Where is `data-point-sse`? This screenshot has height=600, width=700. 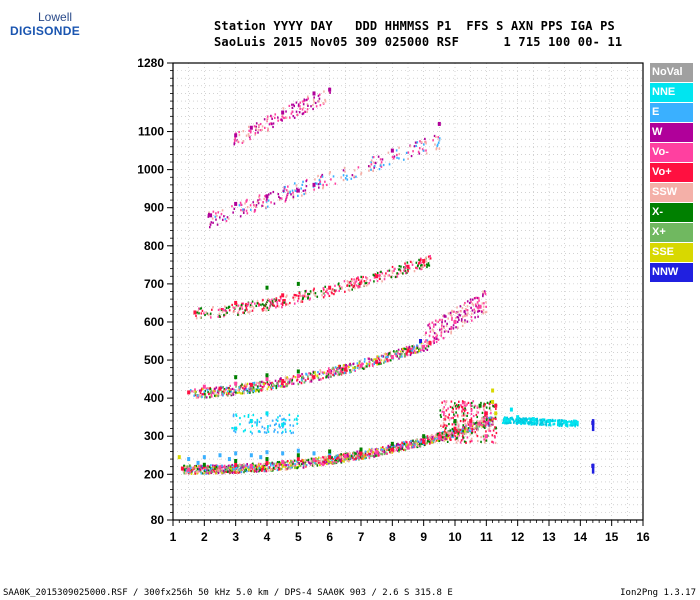
data-point-sse is located at coordinates (179, 457).